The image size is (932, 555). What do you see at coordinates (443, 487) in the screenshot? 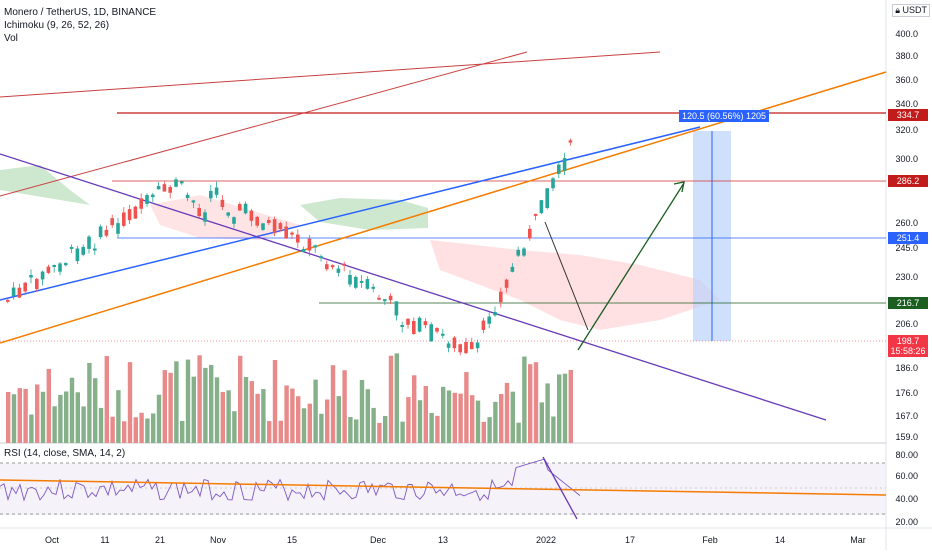
I see `rsi-trendline-orange` at bounding box center [443, 487].